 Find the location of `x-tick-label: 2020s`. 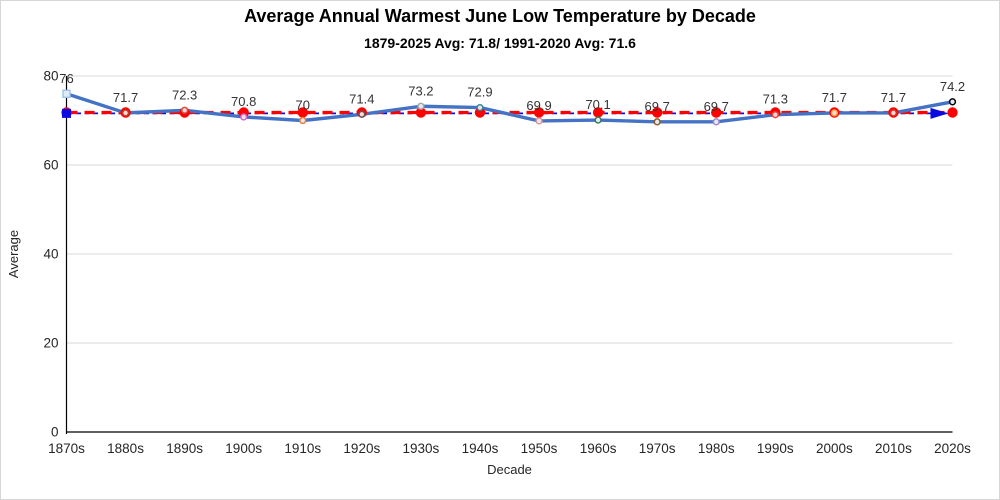

x-tick-label: 2020s is located at coordinates (952, 448).